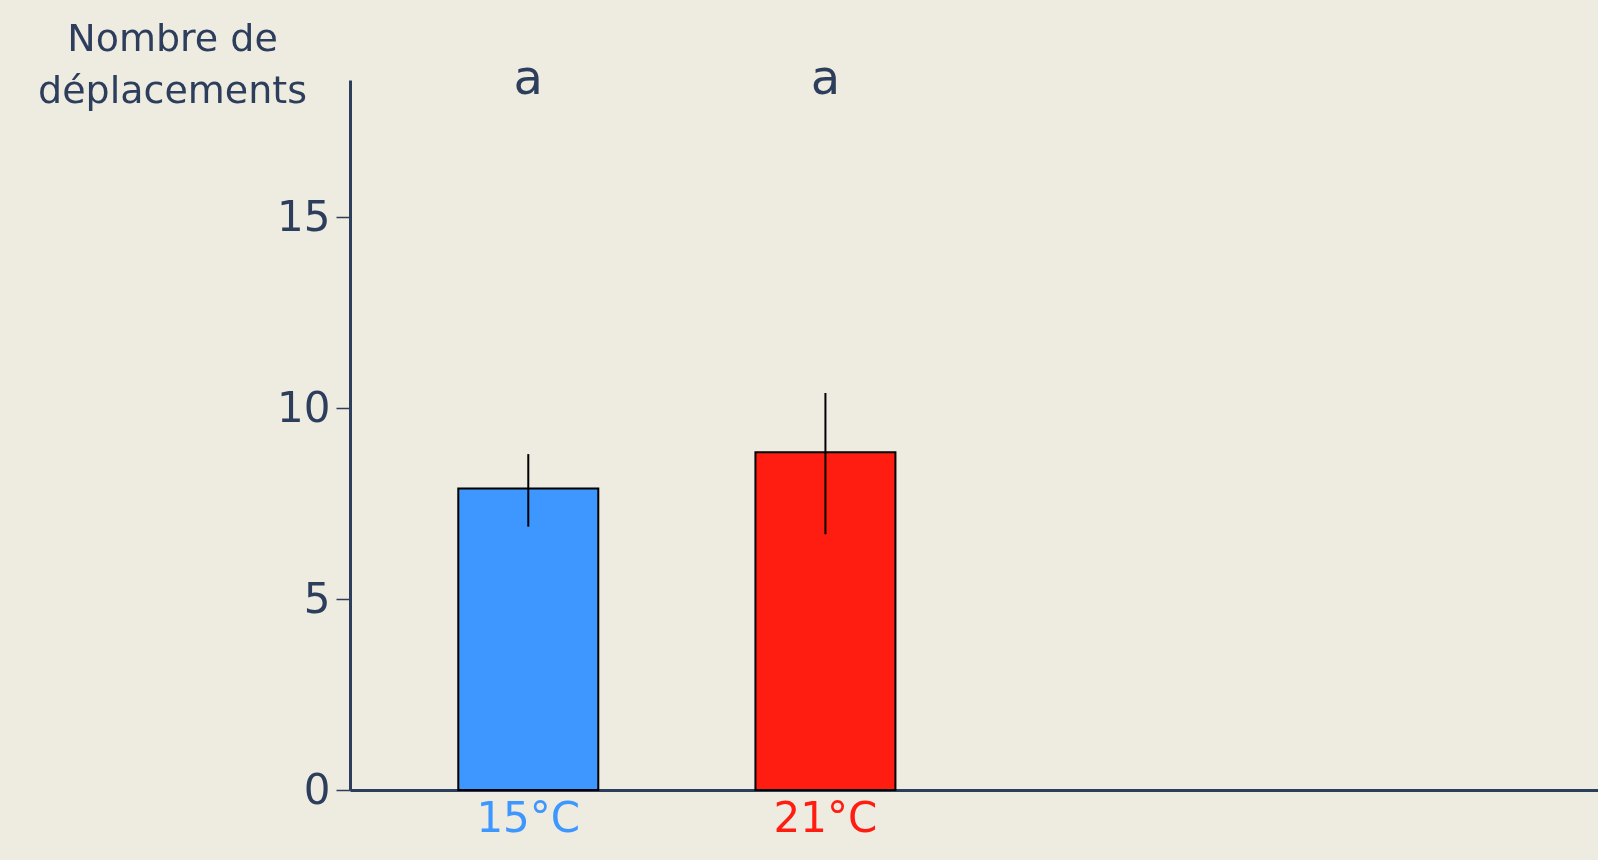 Image resolution: width=1598 pixels, height=860 pixels. I want to click on x-tick-label: 15°C, so click(528, 817).